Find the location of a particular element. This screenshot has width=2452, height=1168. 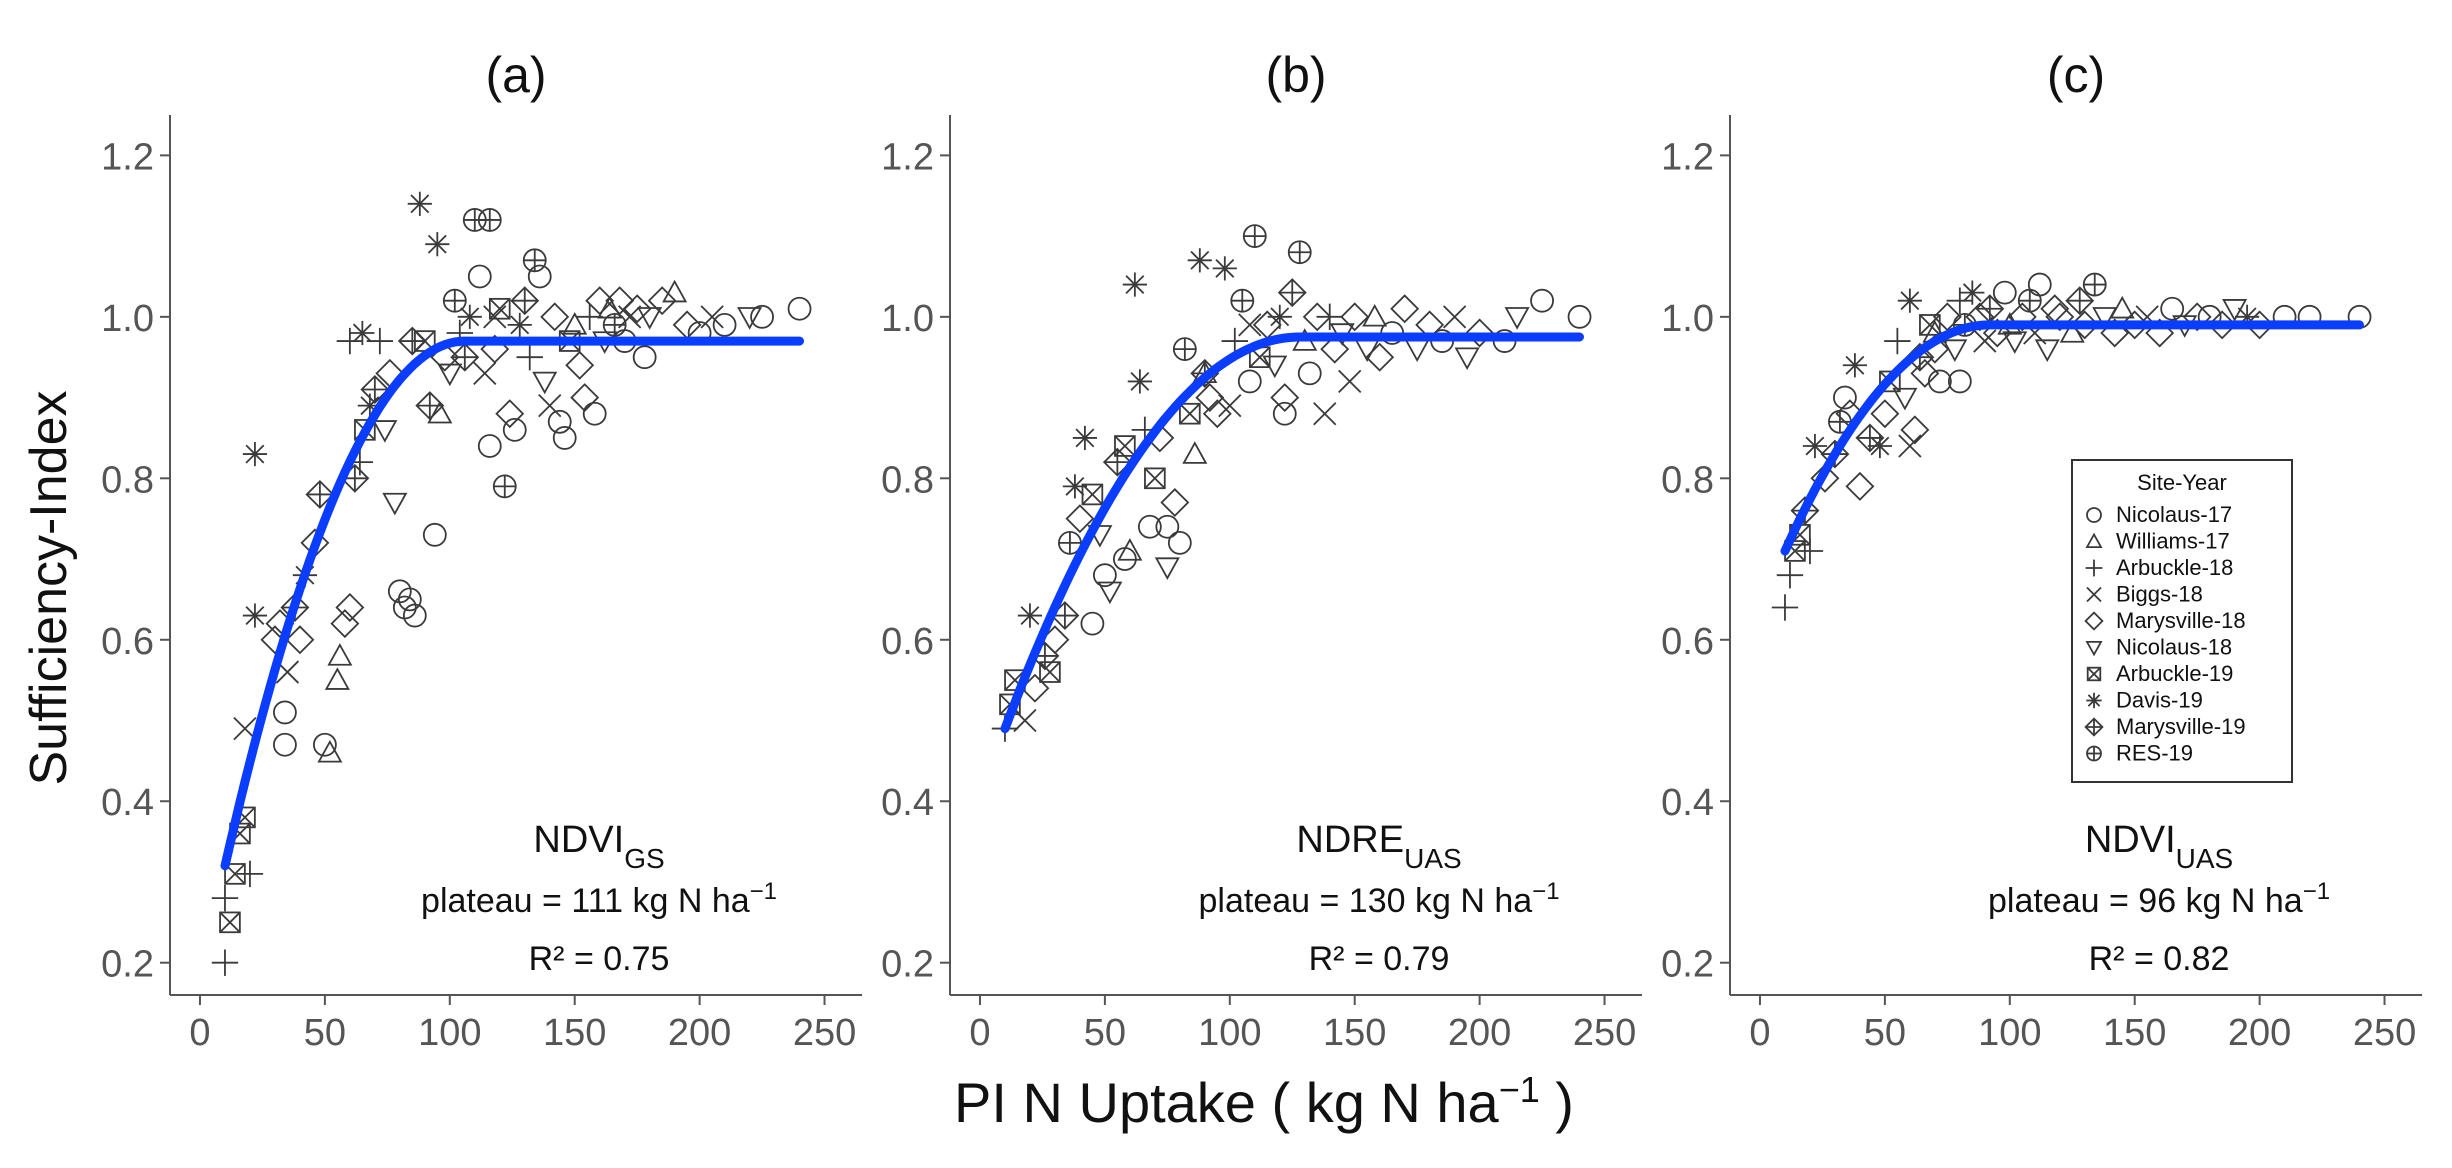

x-axis-label-end: ) is located at coordinates (1557, 1102).